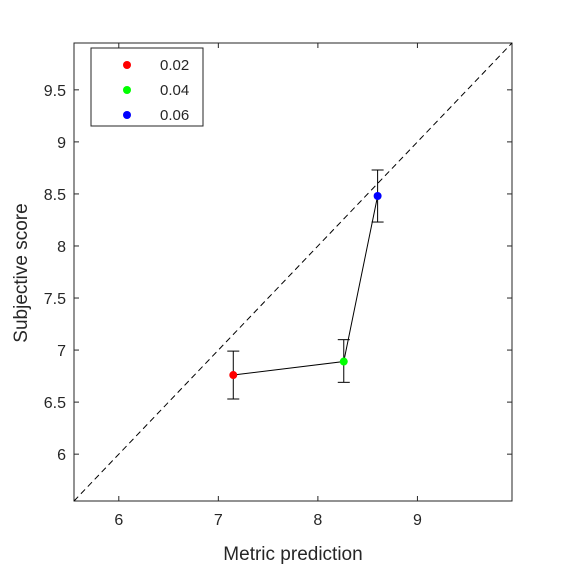  What do you see at coordinates (218, 520) in the screenshot?
I see `x-tick-label: 7` at bounding box center [218, 520].